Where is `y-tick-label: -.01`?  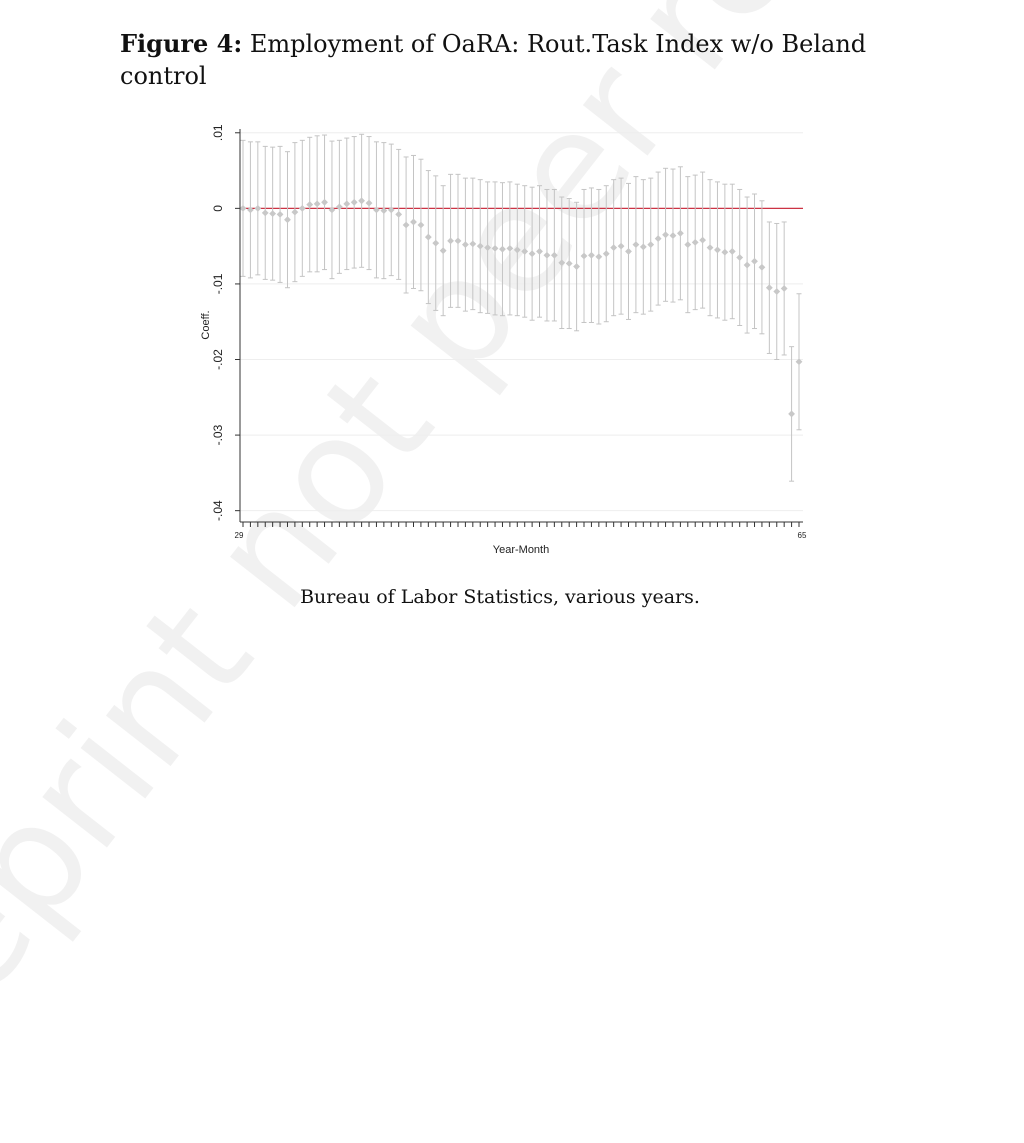 y-tick-label: -.01 is located at coordinates (218, 283).